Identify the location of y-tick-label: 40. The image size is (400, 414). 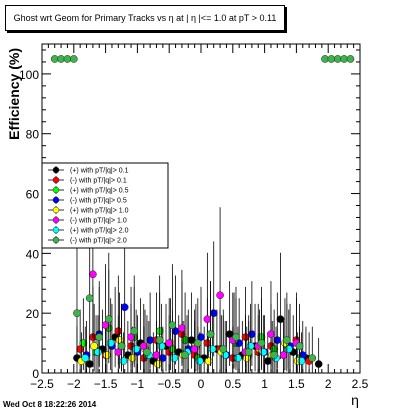
(33, 254).